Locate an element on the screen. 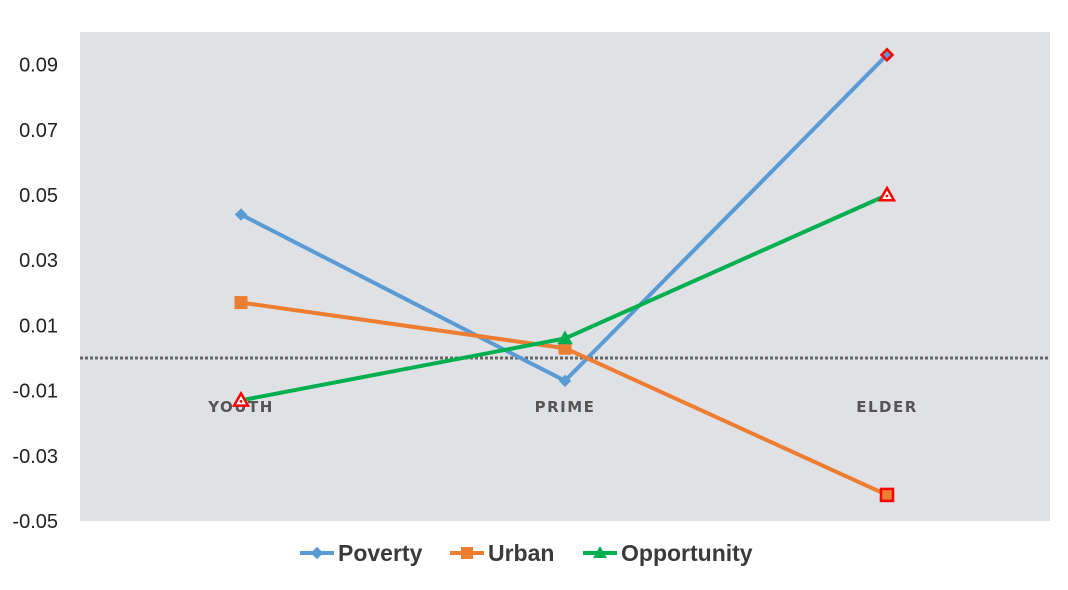 This screenshot has width=1068, height=590. y-axis: 0.09 0.07 0.05 0.03 0.01 -0.01 -0.03 -0.05 is located at coordinates (35, 294).